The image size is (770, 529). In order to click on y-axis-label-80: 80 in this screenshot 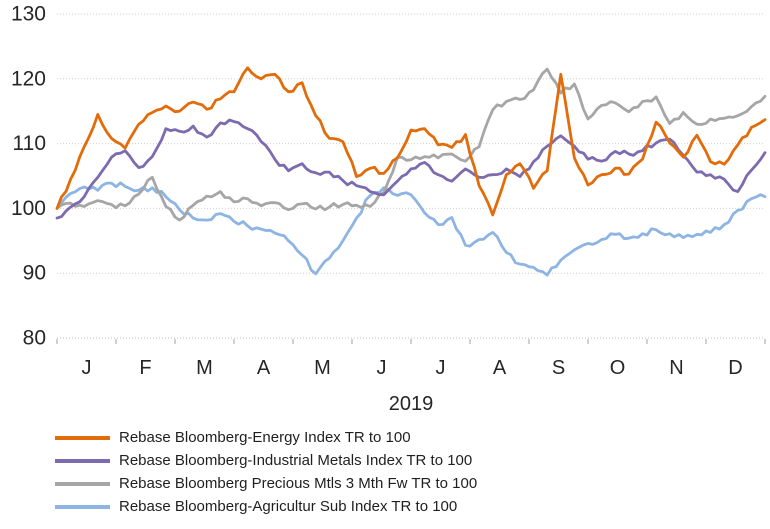, I will do `click(34, 338)`.